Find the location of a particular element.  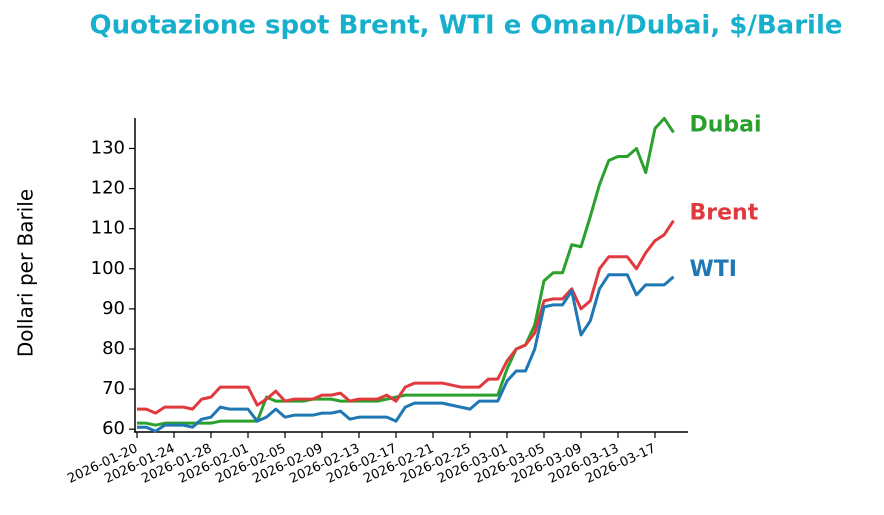

y-tick-label: 100 is located at coordinates (108, 268).